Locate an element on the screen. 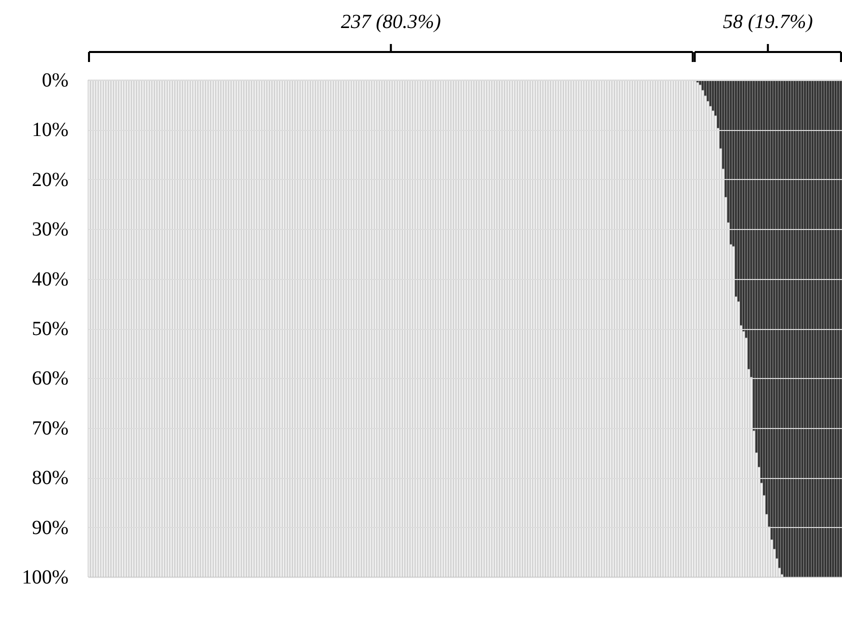 The image size is (842, 636). y-tick-label: 100% is located at coordinates (45, 577).